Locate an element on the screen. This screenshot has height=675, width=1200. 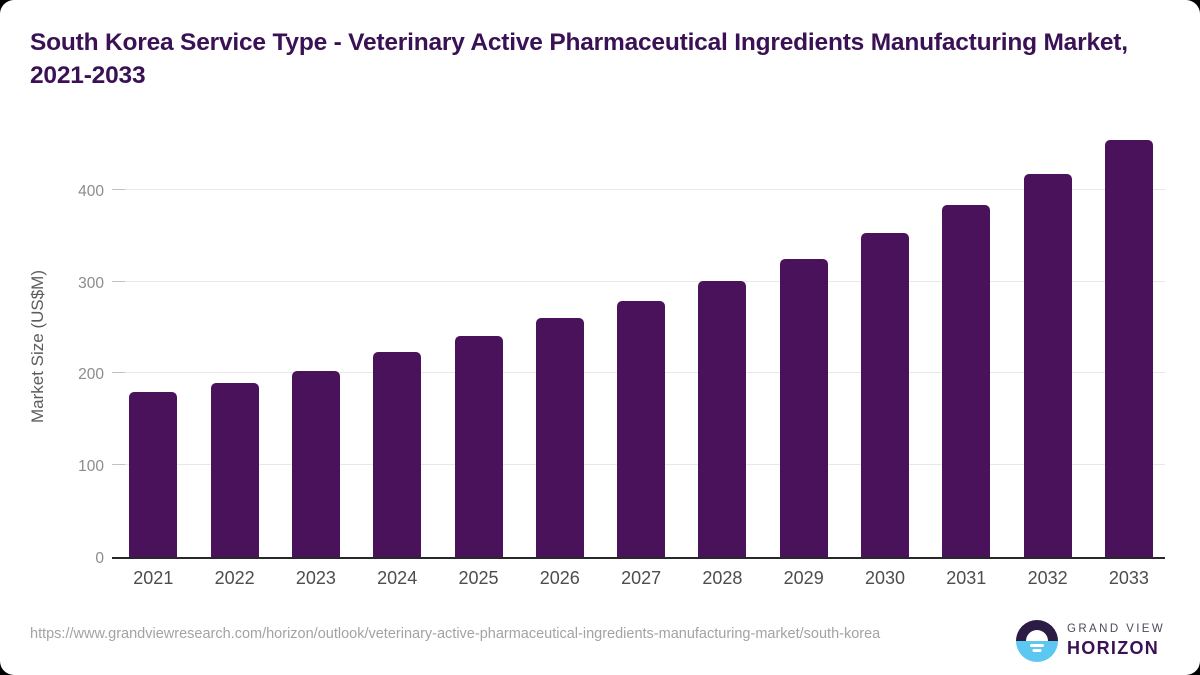
logo-horizon-text: HORIZON is located at coordinates (1113, 648).